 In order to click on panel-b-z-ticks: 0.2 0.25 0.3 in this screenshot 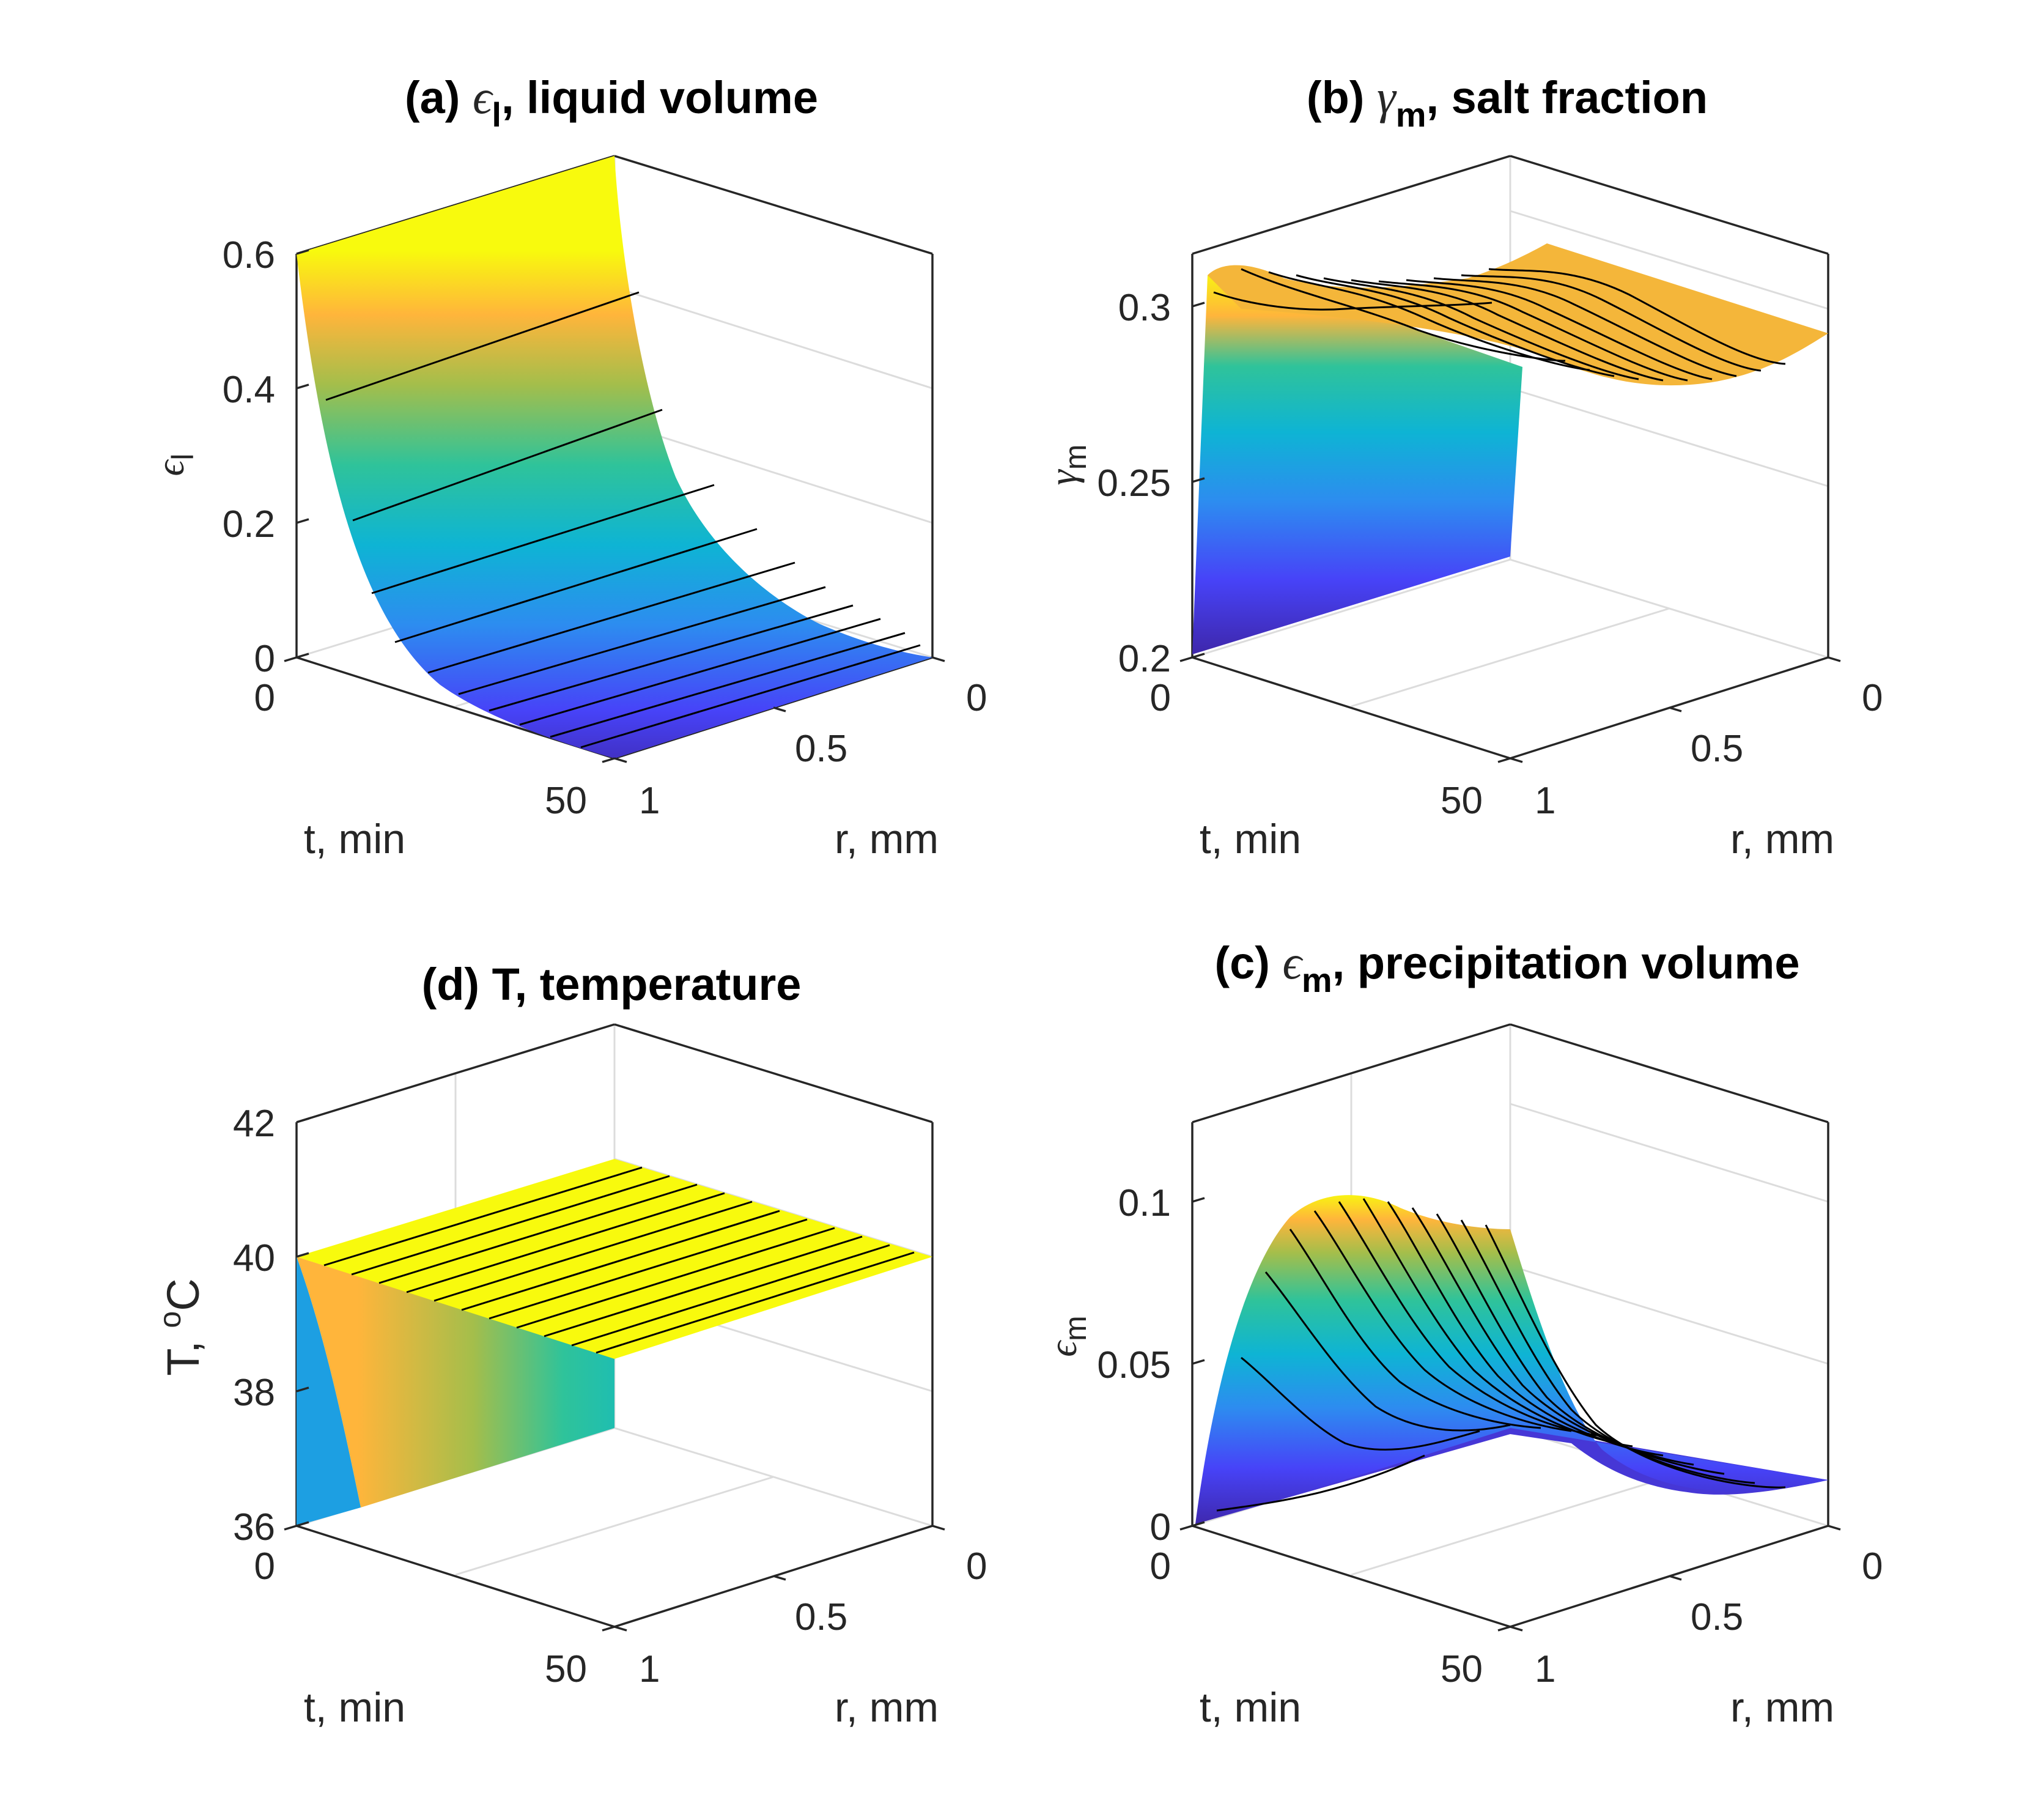, I will do `click(1151, 483)`.